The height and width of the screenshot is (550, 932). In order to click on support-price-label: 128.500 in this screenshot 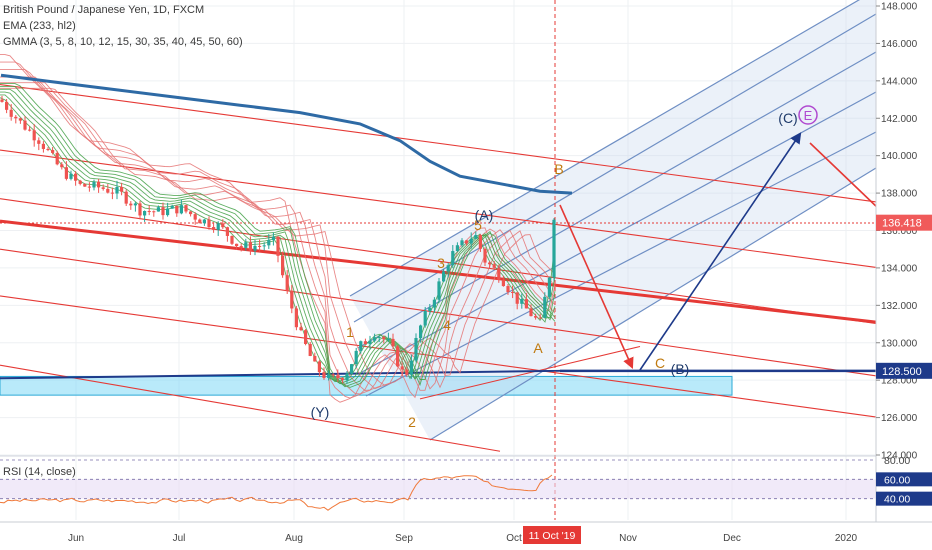, I will do `click(902, 372)`.